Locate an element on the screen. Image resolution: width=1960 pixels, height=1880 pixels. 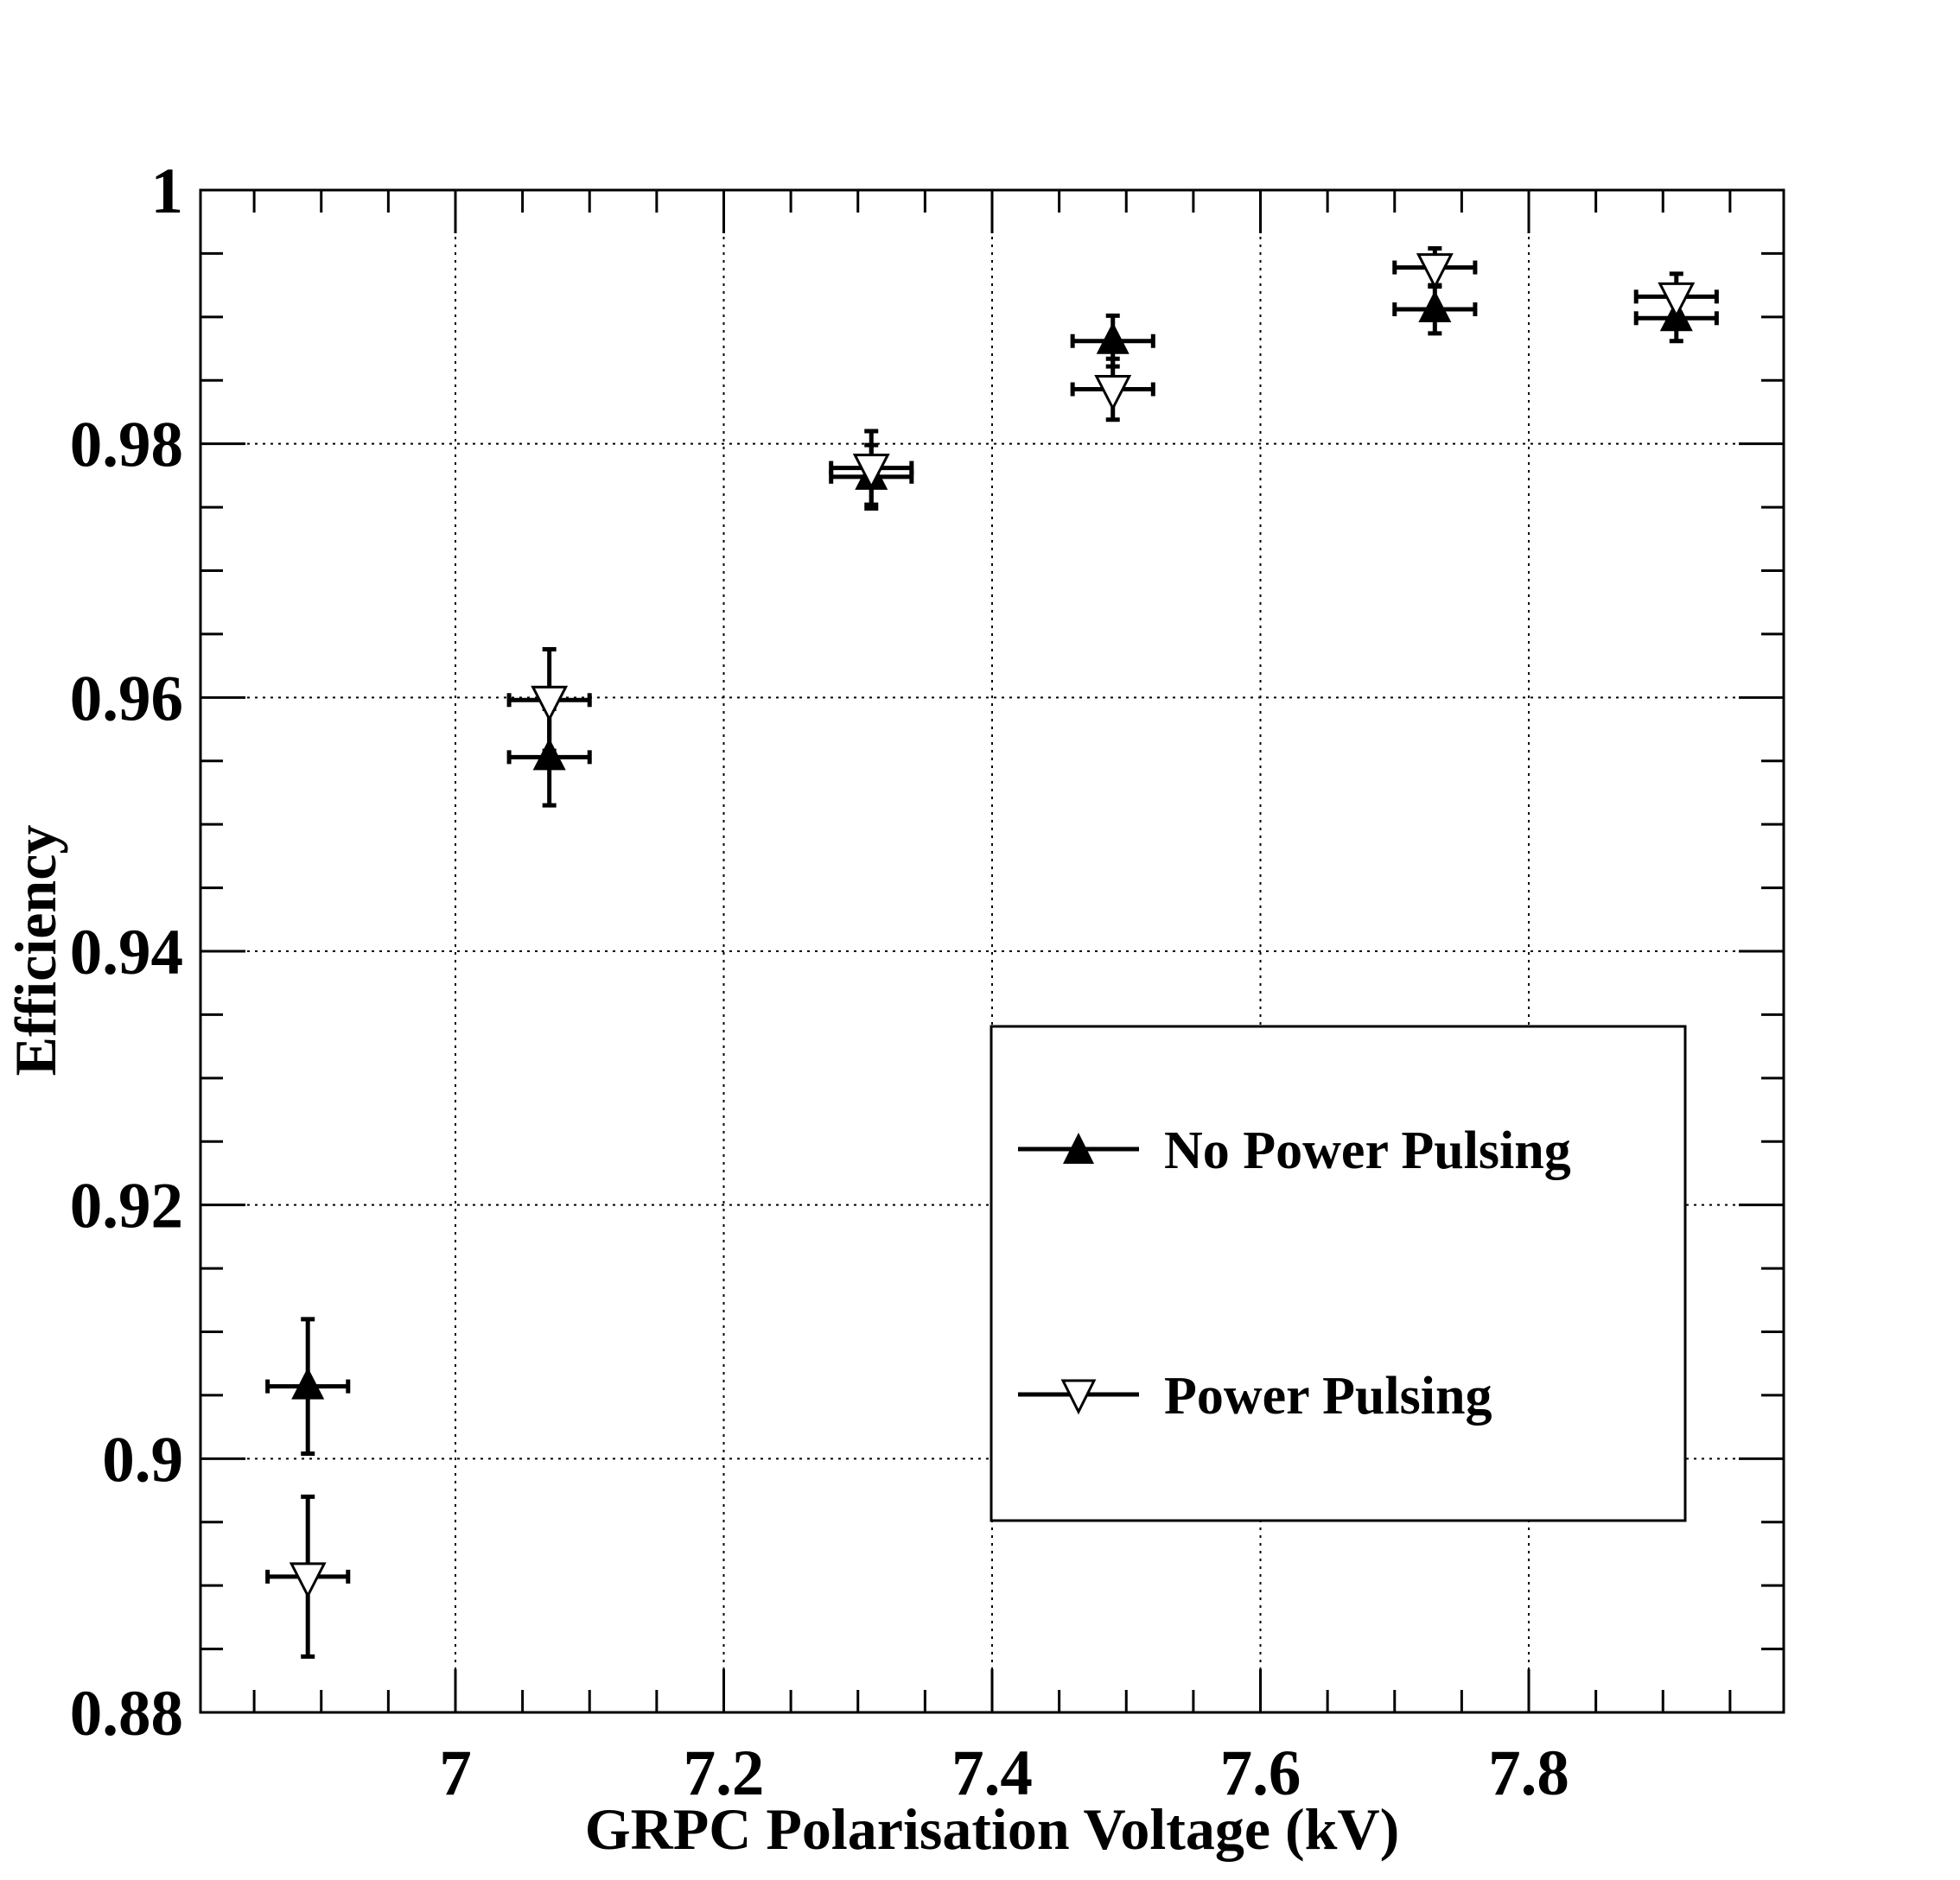
legend-box is located at coordinates (1338, 1273).